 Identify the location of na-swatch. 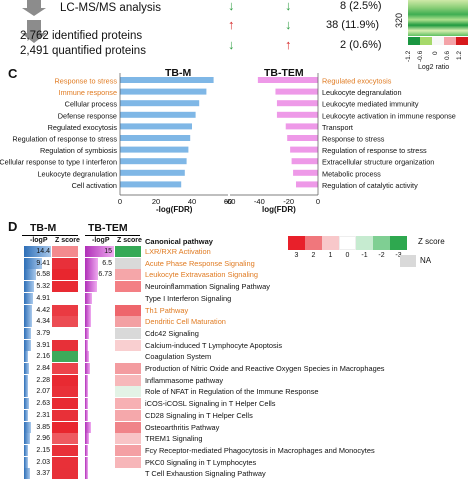
(408, 261).